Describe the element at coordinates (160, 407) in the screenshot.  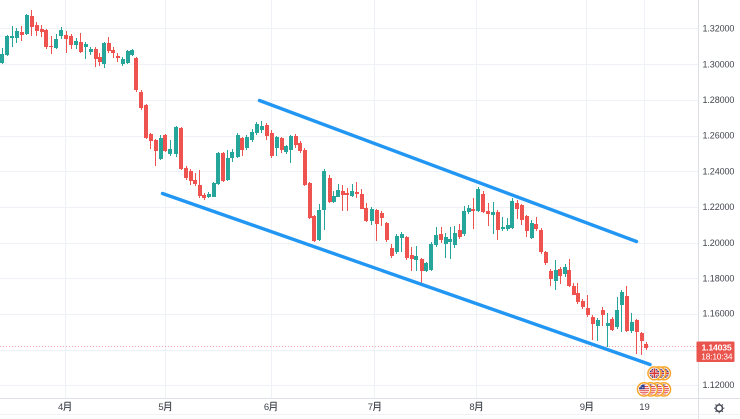
I see `svg-text: 5` at that location.